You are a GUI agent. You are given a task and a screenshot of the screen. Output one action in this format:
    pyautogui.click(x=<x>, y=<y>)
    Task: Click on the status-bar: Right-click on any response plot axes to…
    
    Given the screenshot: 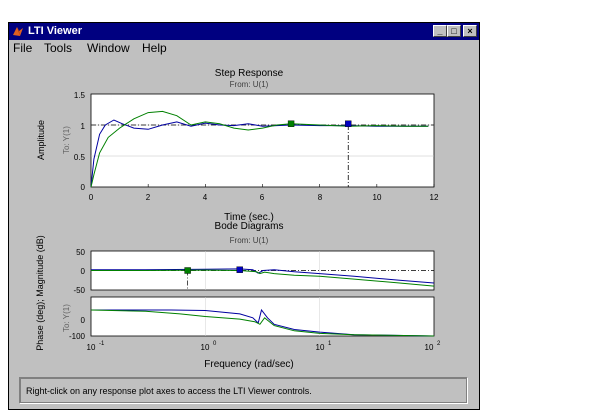 What is the action you would take?
    pyautogui.click(x=243, y=390)
    